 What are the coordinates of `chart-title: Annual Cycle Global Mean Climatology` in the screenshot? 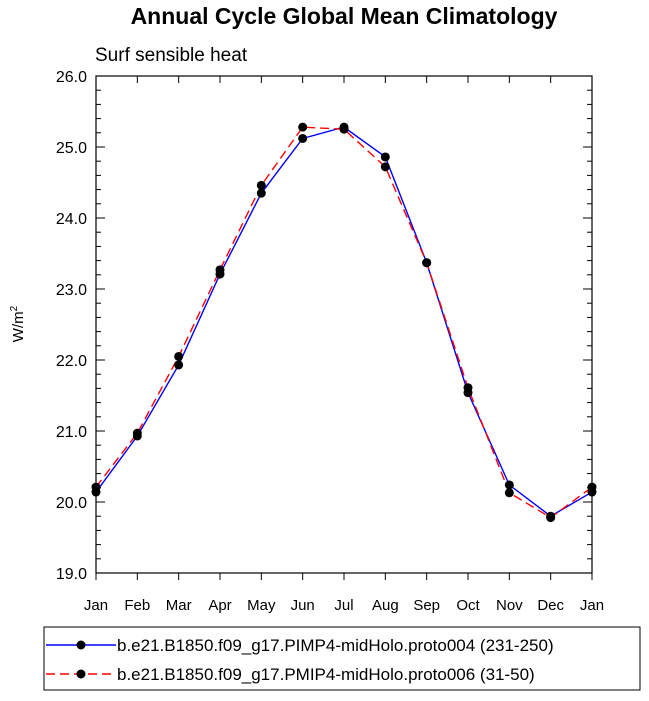 It's located at (344, 16).